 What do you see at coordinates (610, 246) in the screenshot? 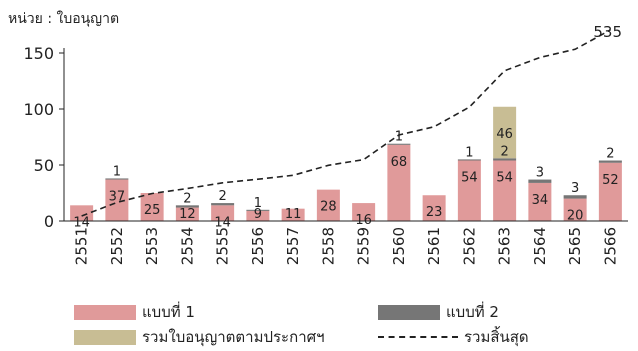
I see `x-tick-label: 2566` at bounding box center [610, 246].